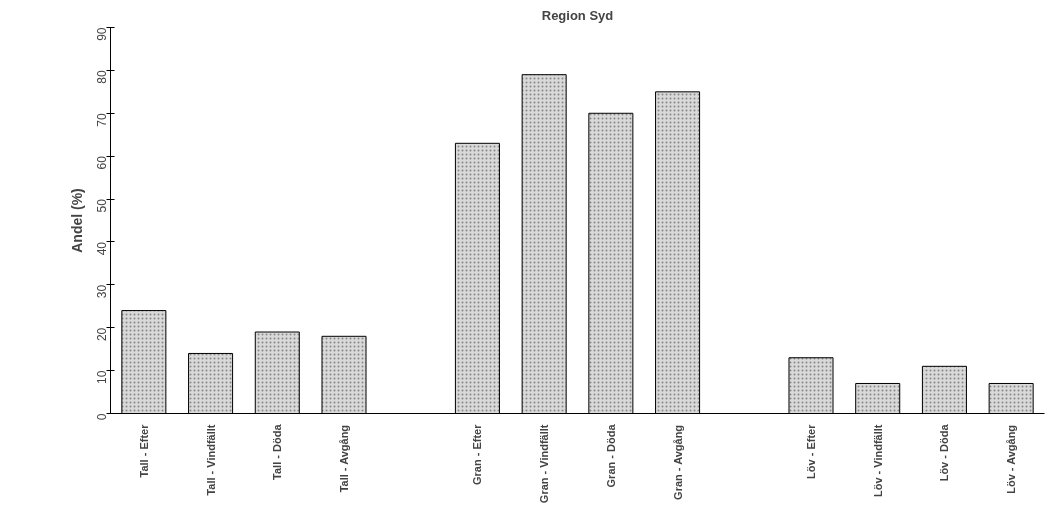  I want to click on x-tick-label: Tall - Efter, so click(143, 450).